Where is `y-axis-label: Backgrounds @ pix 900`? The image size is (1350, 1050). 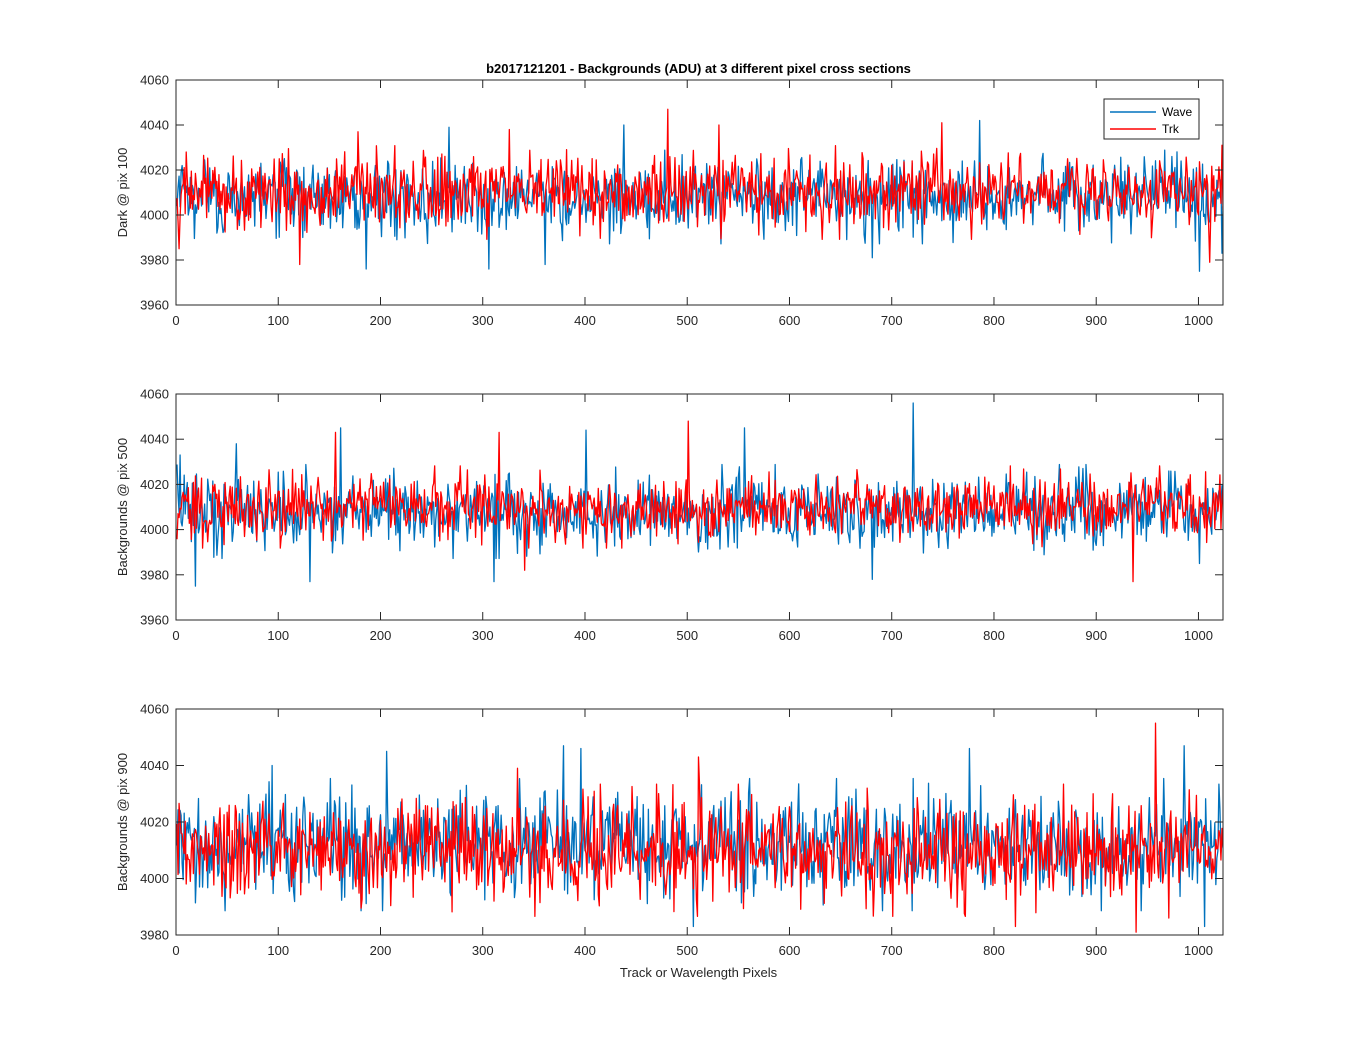
y-axis-label: Backgrounds @ pix 900 is located at coordinates (122, 822).